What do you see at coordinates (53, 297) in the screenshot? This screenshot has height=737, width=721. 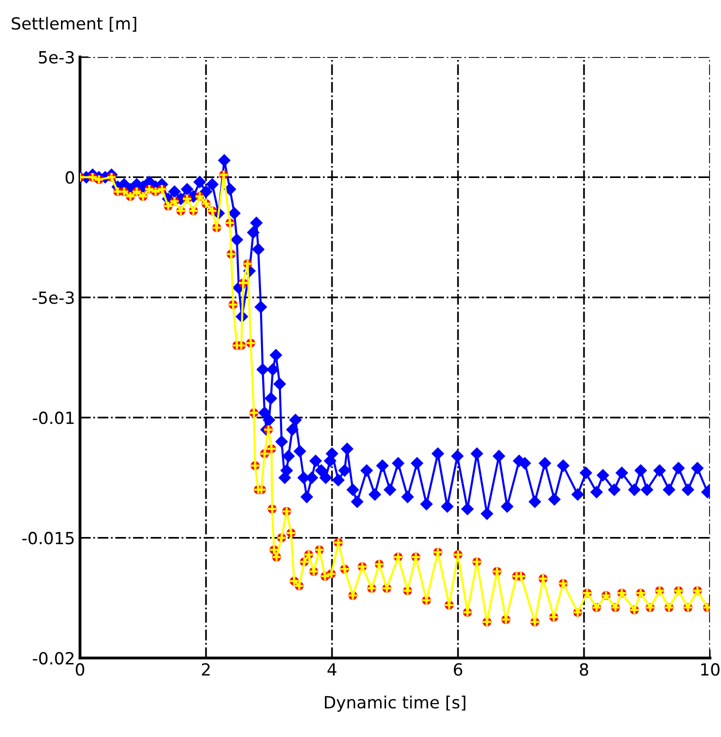 I see `y-tick-label: -5e-3` at bounding box center [53, 297].